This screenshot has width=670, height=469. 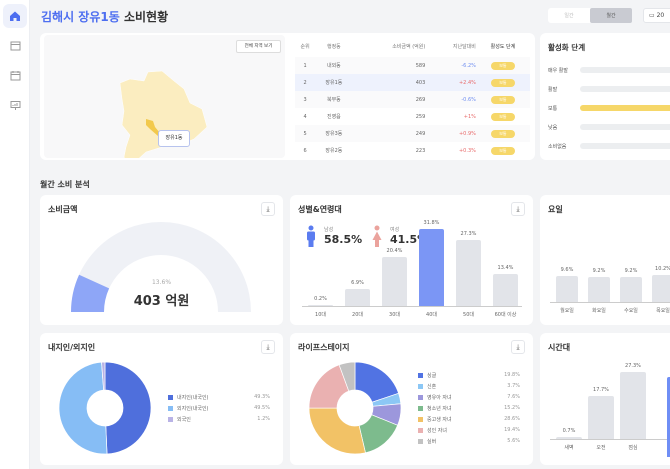 I want to click on rank-cell: 1, so click(x=305, y=65).